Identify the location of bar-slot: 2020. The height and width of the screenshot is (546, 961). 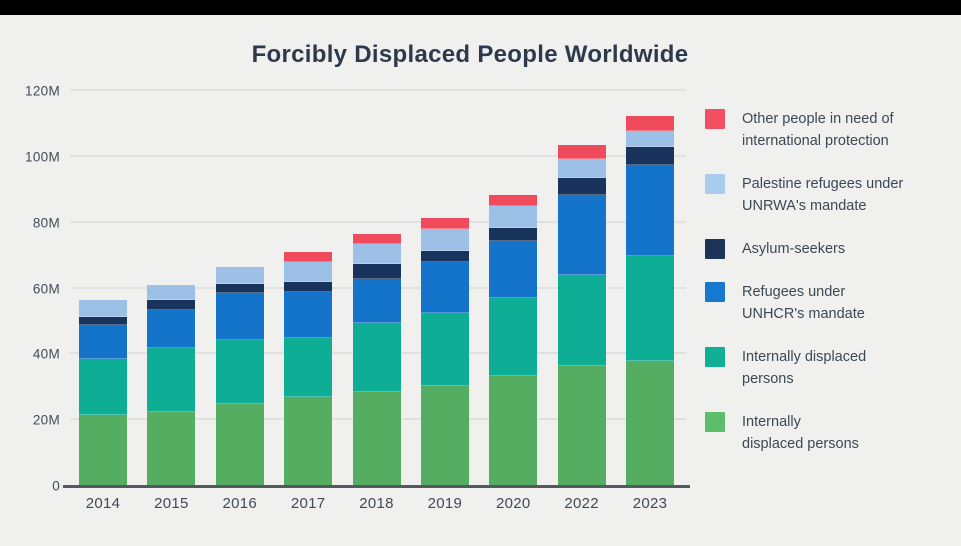
(513, 301).